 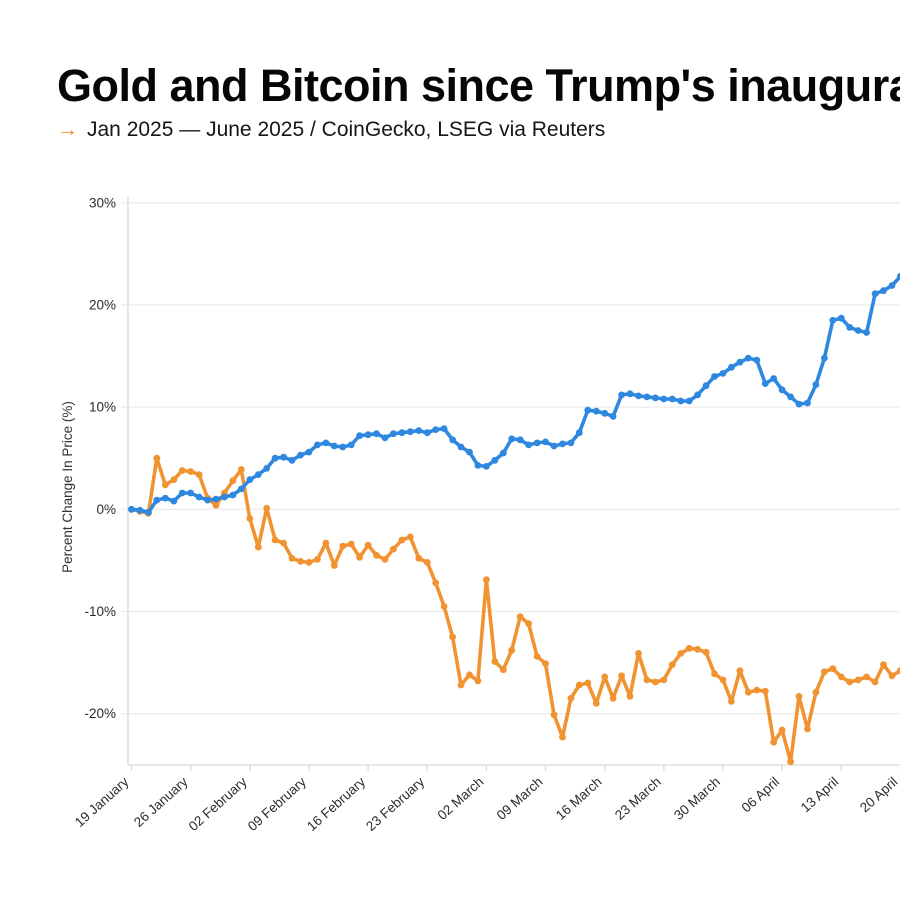 What do you see at coordinates (161, 802) in the screenshot?
I see `x-tick-label: 26 January` at bounding box center [161, 802].